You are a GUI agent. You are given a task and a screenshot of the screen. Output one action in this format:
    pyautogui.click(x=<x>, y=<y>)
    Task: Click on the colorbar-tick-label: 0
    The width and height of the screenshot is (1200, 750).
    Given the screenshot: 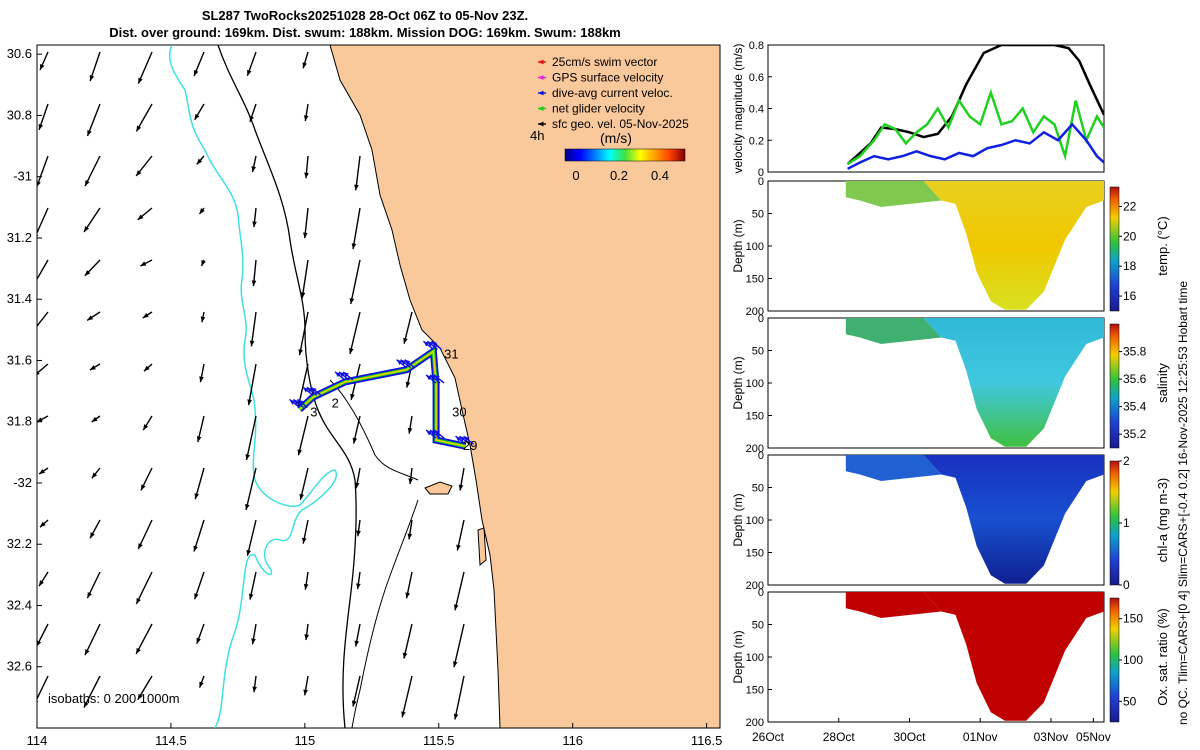 What is the action you would take?
    pyautogui.click(x=1126, y=585)
    